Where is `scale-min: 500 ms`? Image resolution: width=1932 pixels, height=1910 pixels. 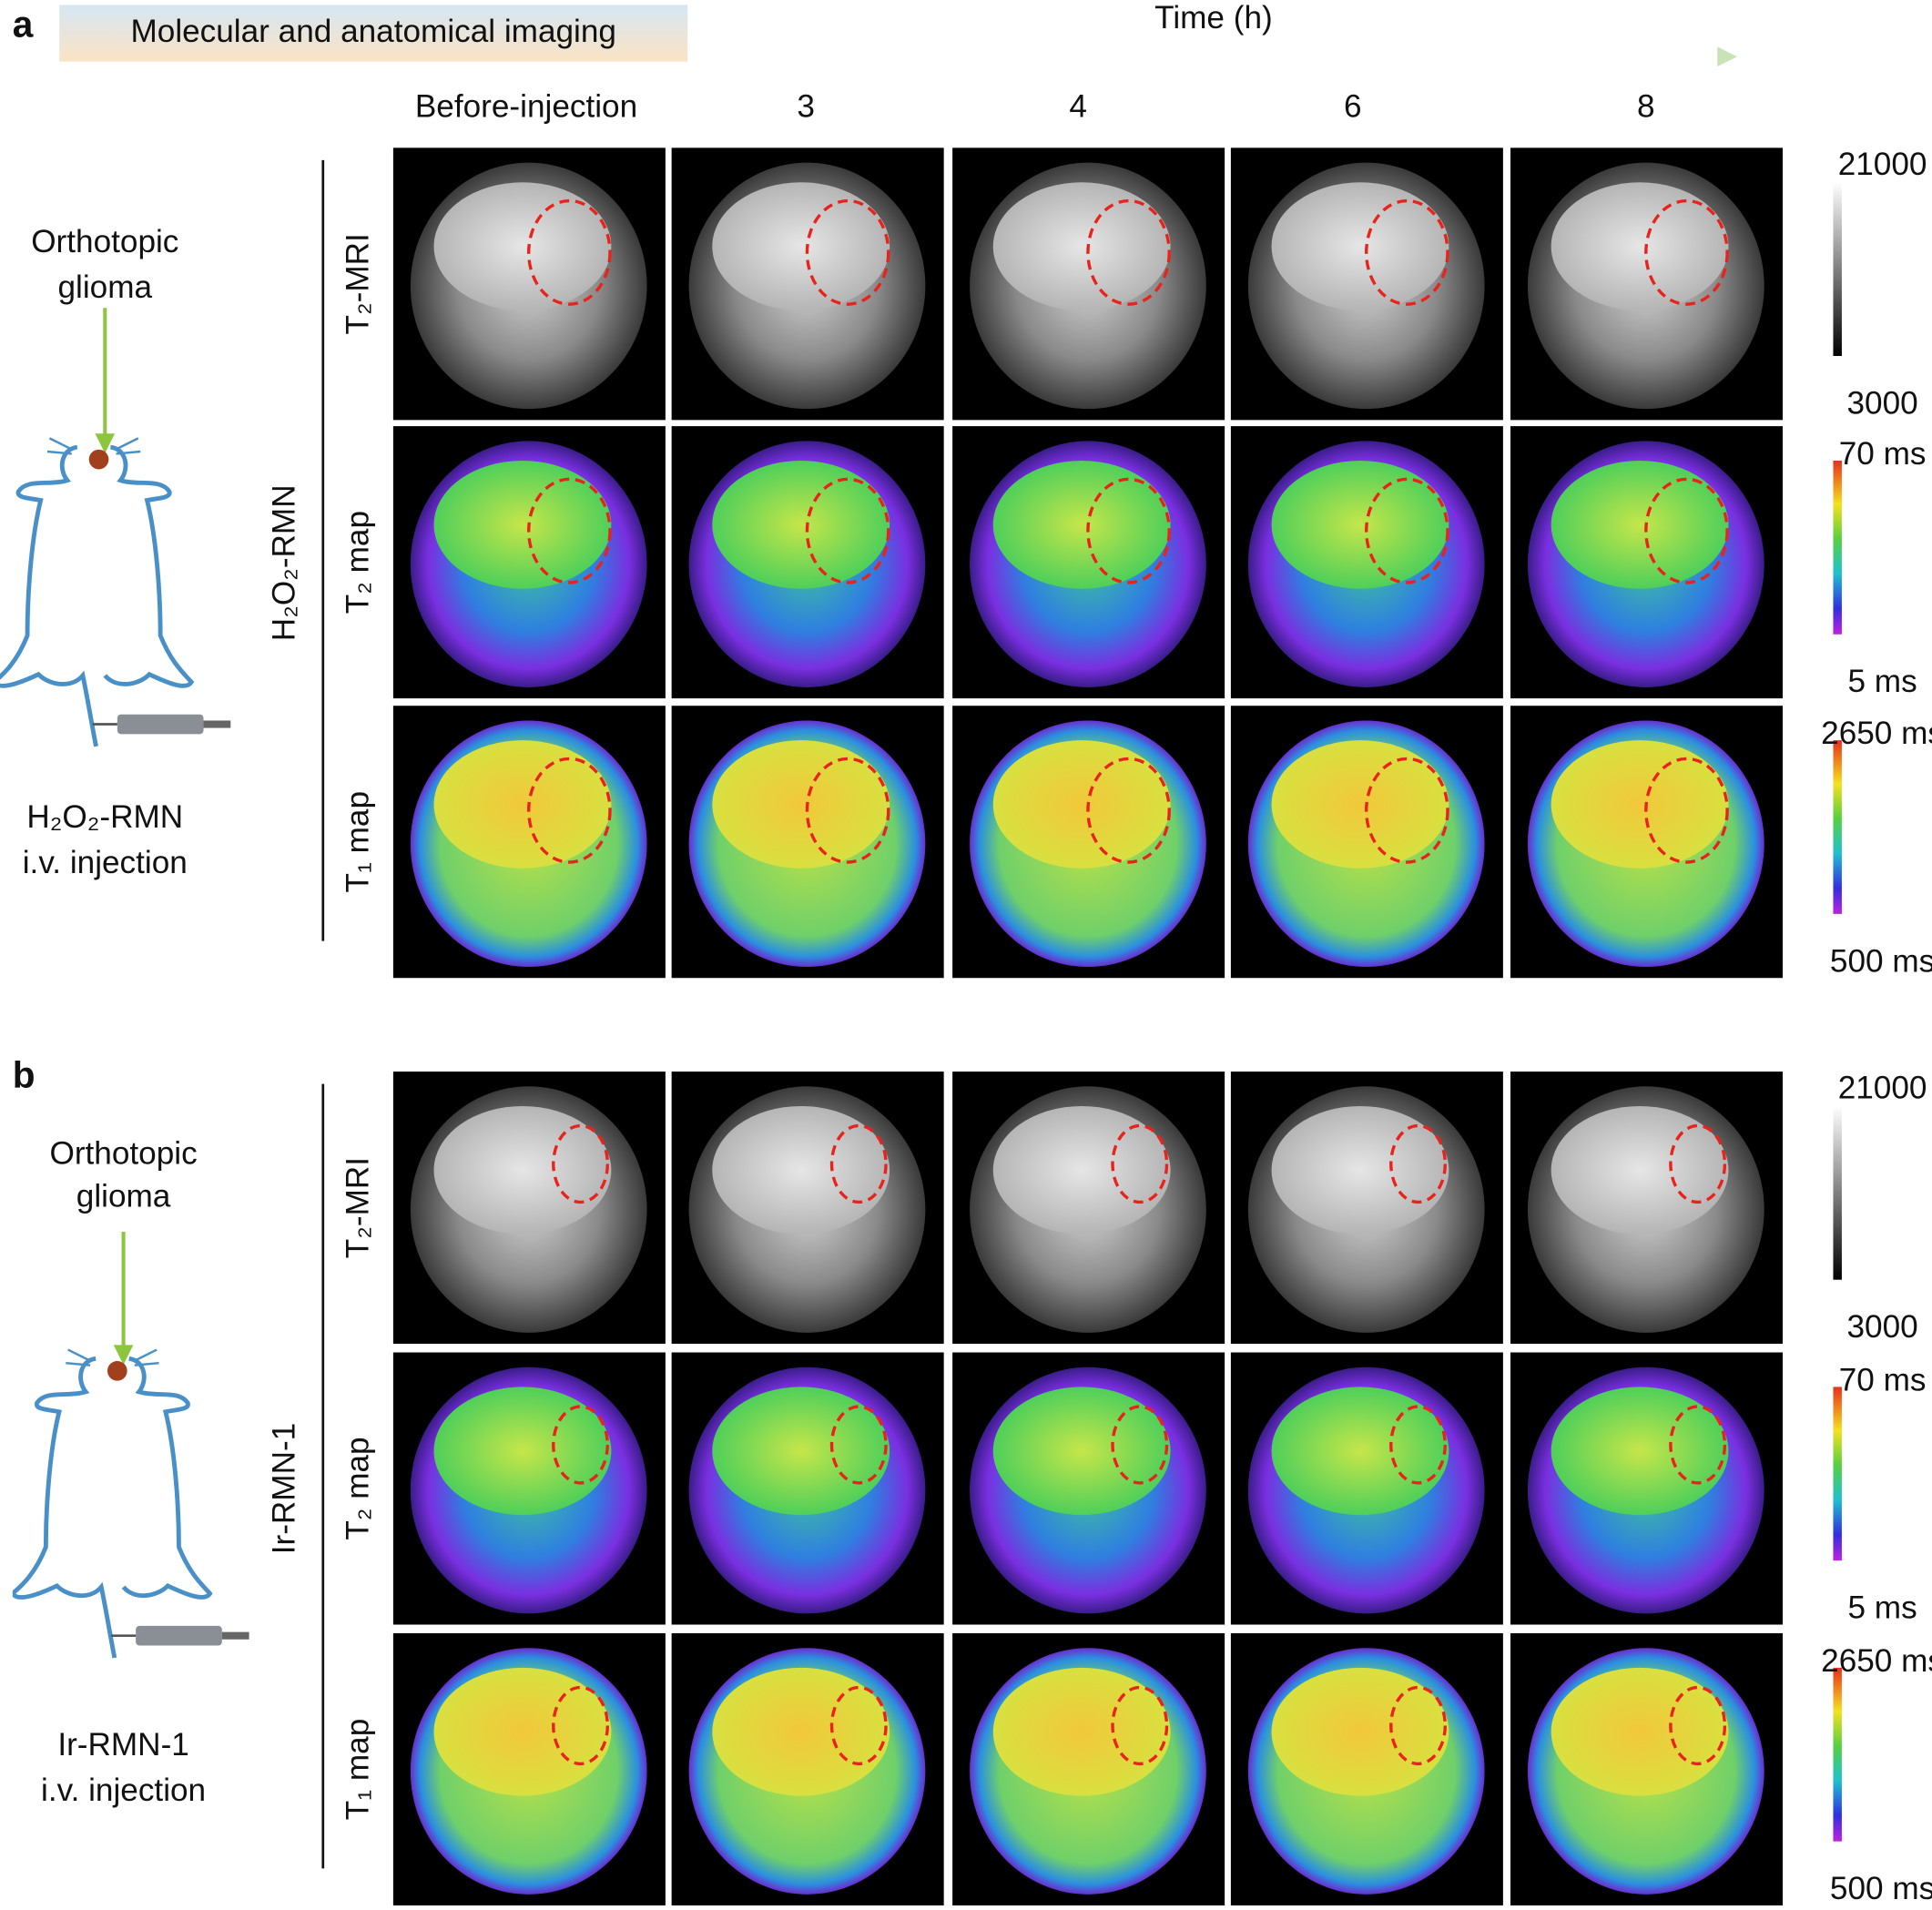 scale-min: 500 ms is located at coordinates (1881, 961).